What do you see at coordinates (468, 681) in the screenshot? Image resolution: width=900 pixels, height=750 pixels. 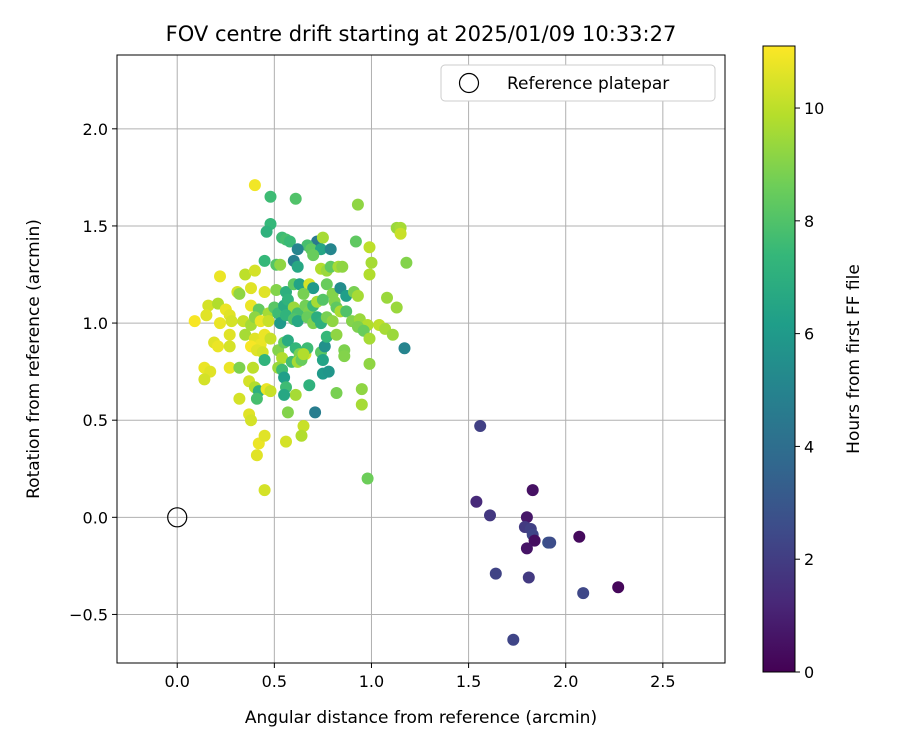 I see `x-tick-label: 1.5` at bounding box center [468, 681].